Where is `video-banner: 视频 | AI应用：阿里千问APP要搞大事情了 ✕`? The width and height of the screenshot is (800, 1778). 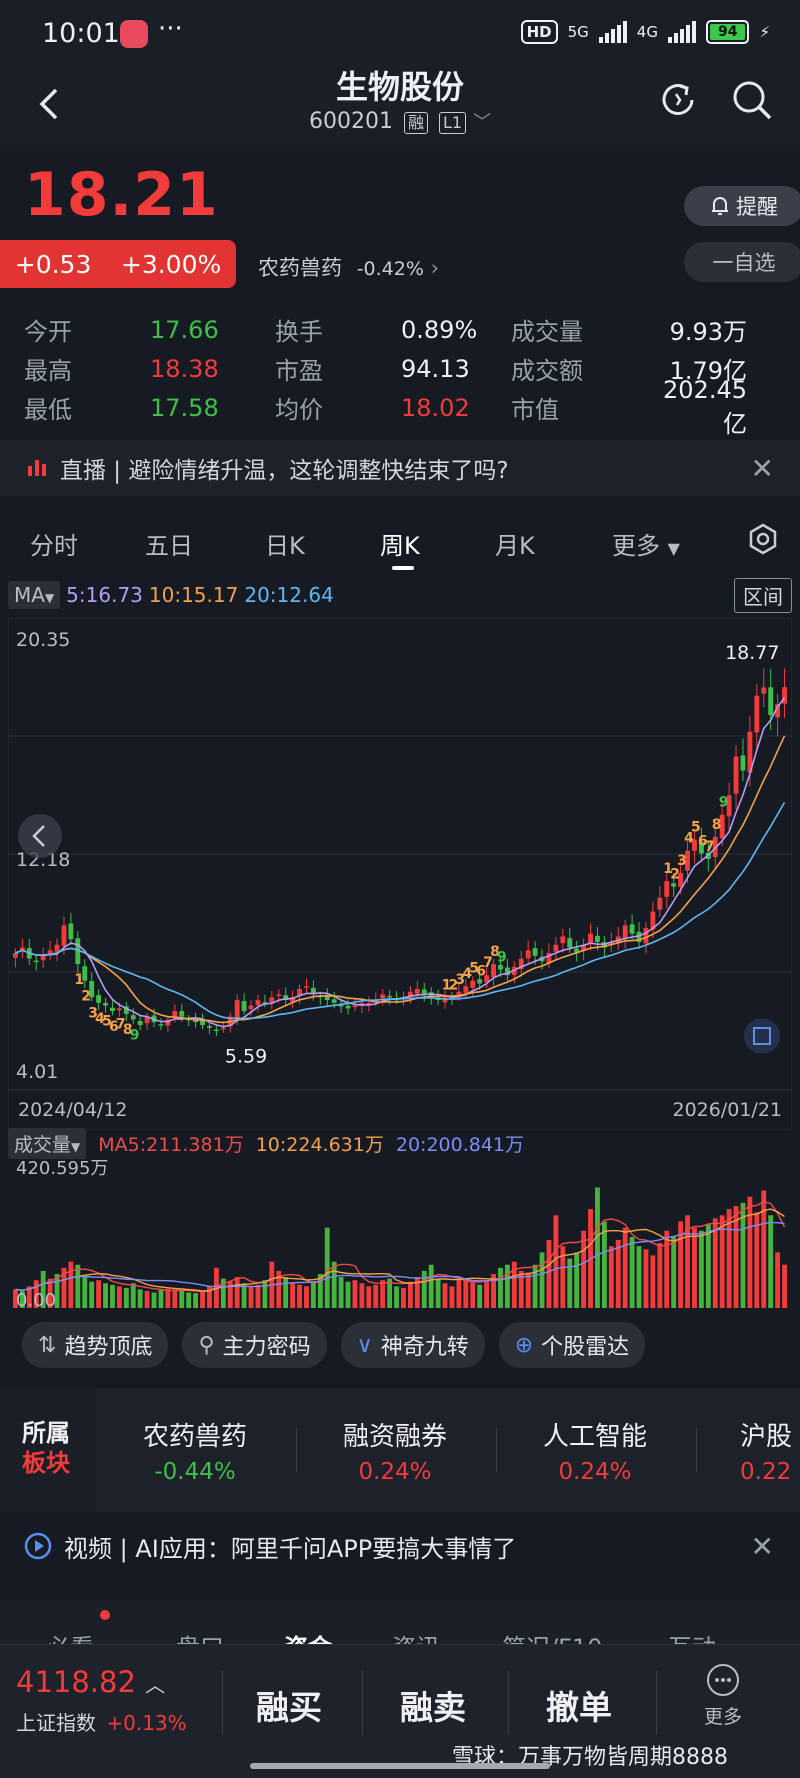 video-banner: 视频 | AI应用：阿里千问APP要搞大事情了 ✕ is located at coordinates (400, 1546).